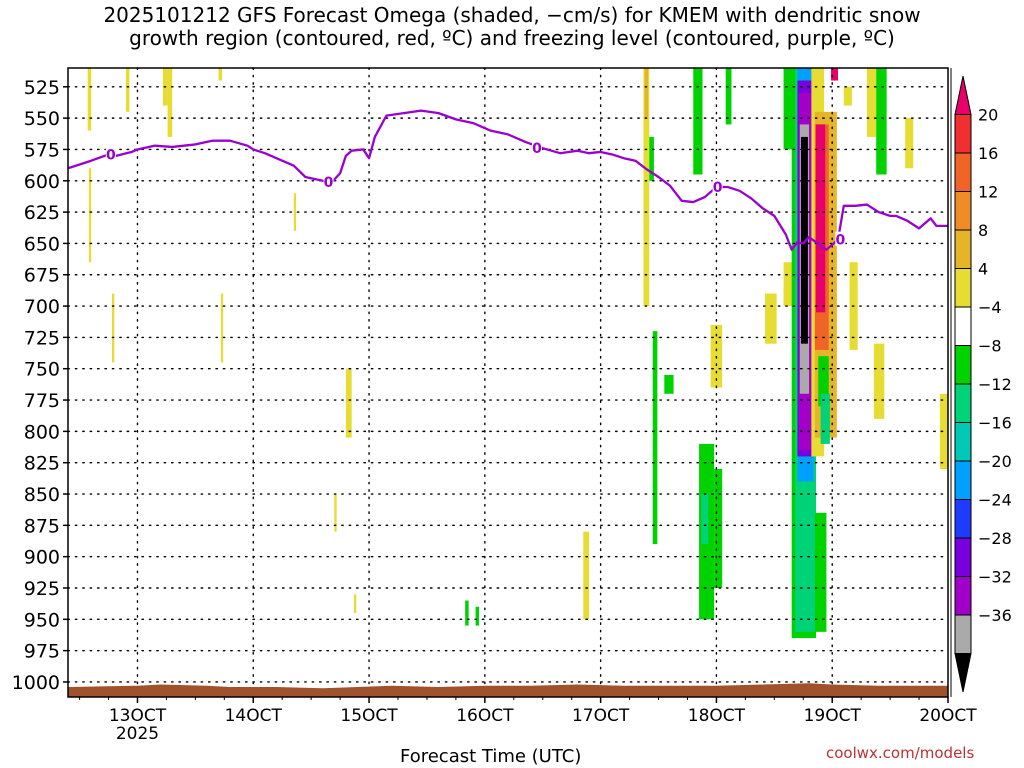 This screenshot has height=768, width=1024. What do you see at coordinates (42, 620) in the screenshot?
I see `y-tick-label: 950` at bounding box center [42, 620].